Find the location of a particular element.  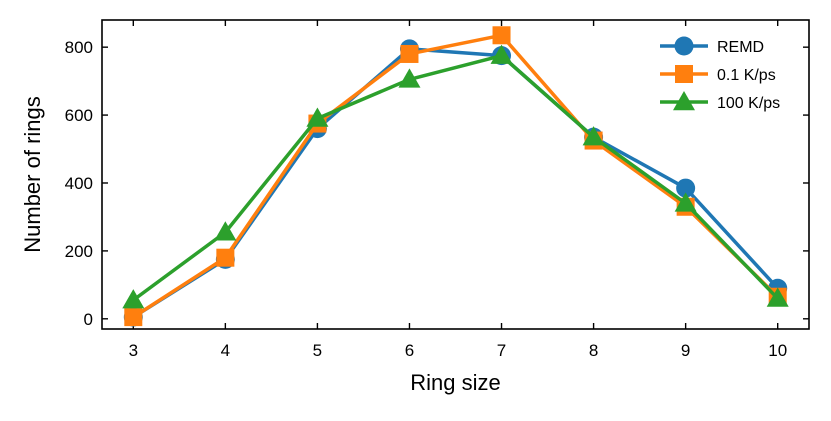

x-tick-label: 7 is located at coordinates (501, 350).